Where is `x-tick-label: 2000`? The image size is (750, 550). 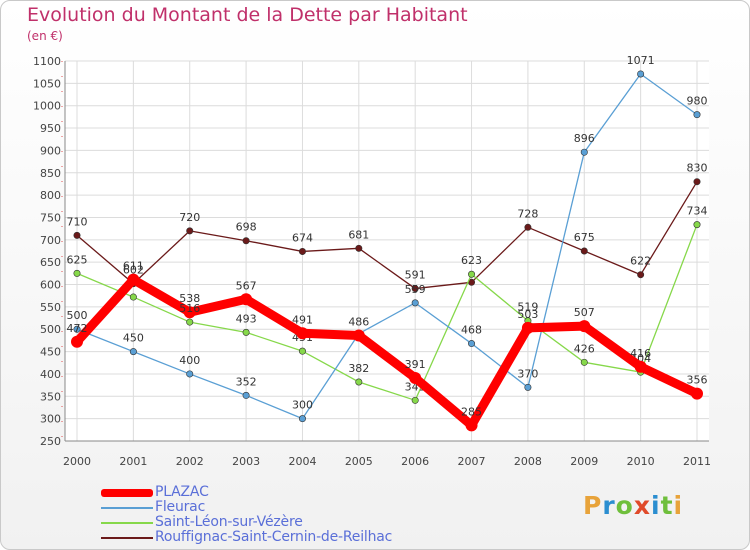 x-tick-label: 2000 is located at coordinates (77, 461).